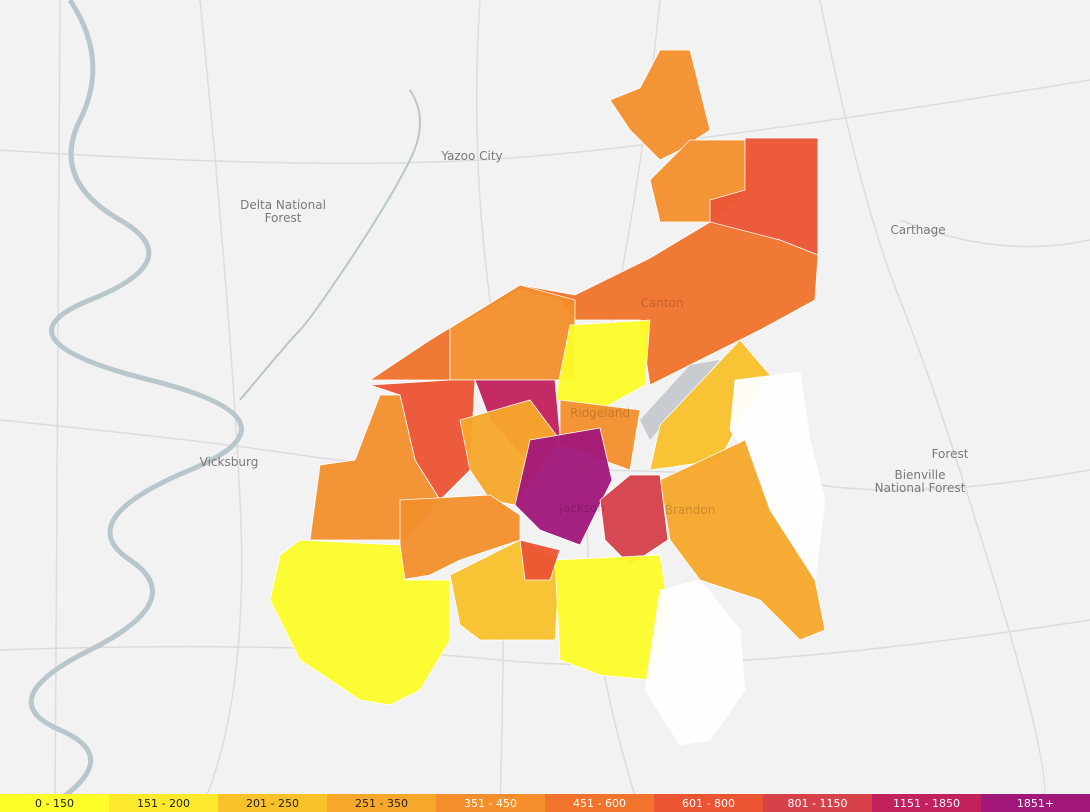 Image resolution: width=1090 pixels, height=812 pixels. Describe the element at coordinates (690, 510) in the screenshot. I see `place-label: Brandon` at that location.